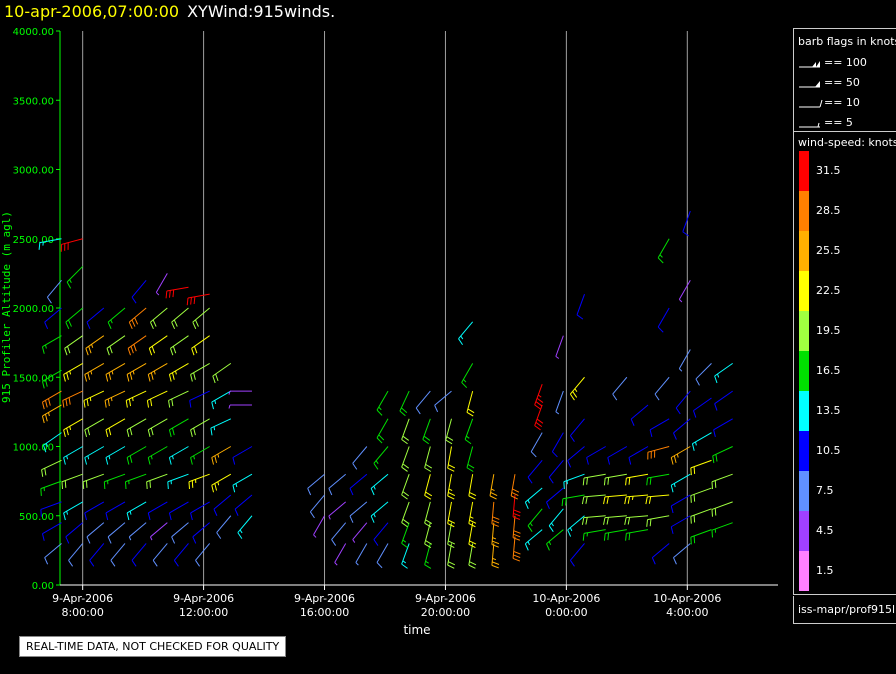 This screenshot has height=674, width=896. What do you see at coordinates (847, 41) in the screenshot?
I see `barb-legend-title: barb flags in knots` at bounding box center [847, 41].